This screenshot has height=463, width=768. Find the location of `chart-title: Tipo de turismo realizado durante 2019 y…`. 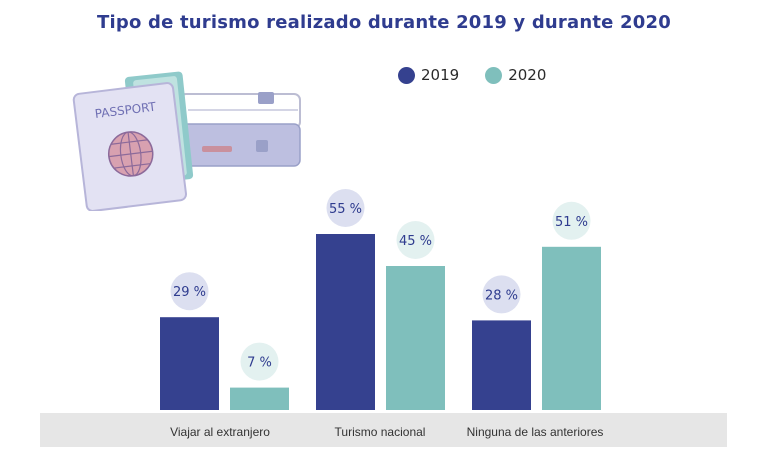

chart-title: Tipo de turismo realizado durante 2019 y… is located at coordinates (384, 22).